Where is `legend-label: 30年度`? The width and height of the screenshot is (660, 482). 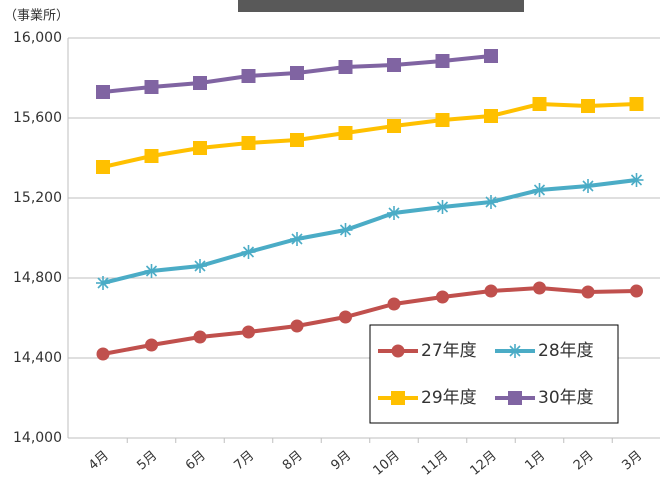
legend-label: 30年度 is located at coordinates (566, 398).